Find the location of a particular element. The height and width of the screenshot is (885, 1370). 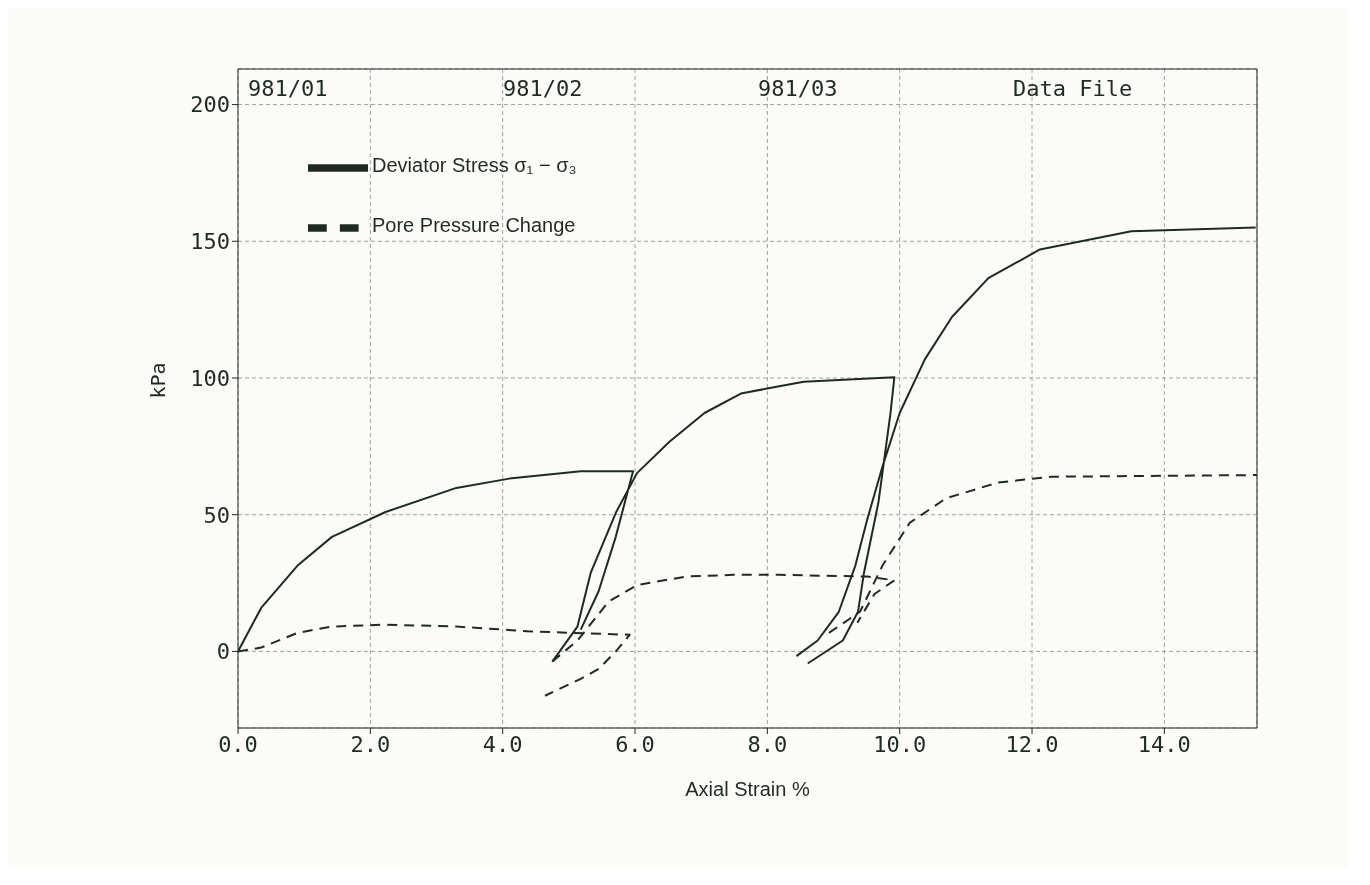

annotation: Data File is located at coordinates (1073, 88).